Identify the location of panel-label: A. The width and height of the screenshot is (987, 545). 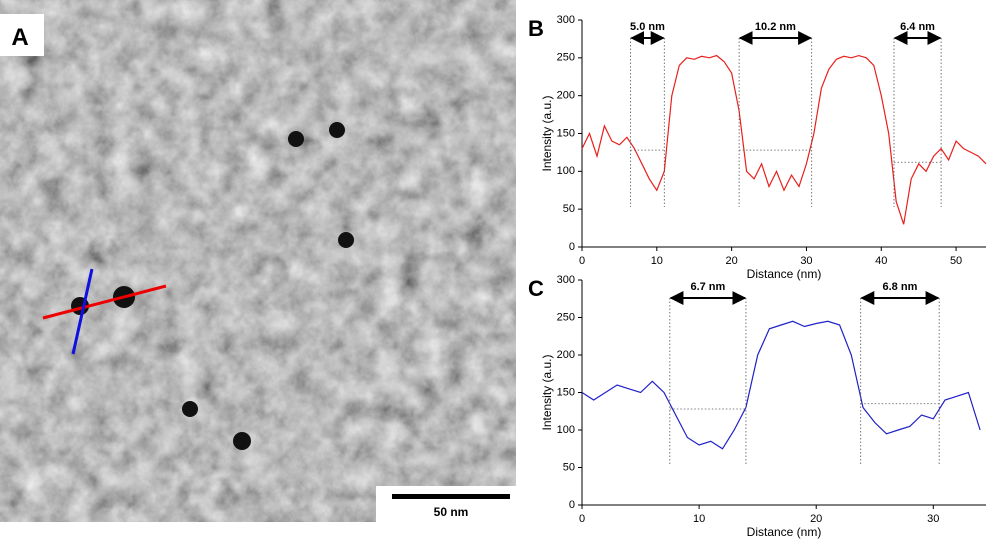
(19, 37).